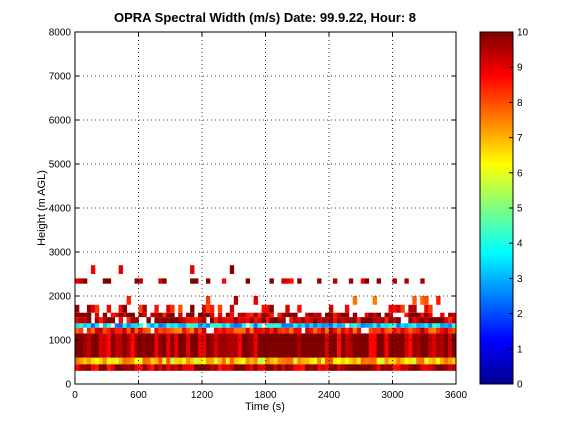 The image size is (576, 432). What do you see at coordinates (520, 279) in the screenshot?
I see `colorbar-tick-label: 3` at bounding box center [520, 279].